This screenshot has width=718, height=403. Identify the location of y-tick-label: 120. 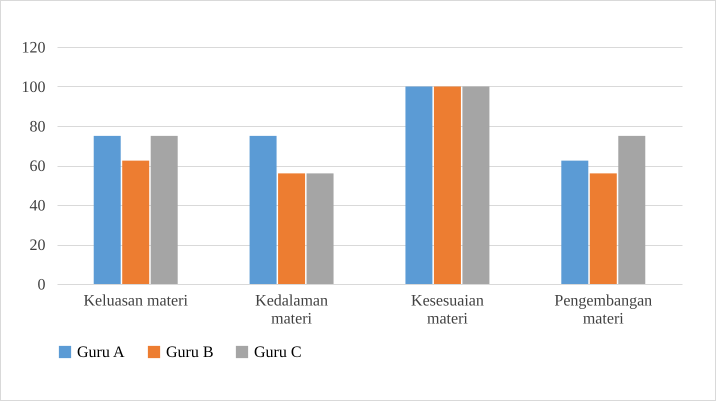
(34, 48).